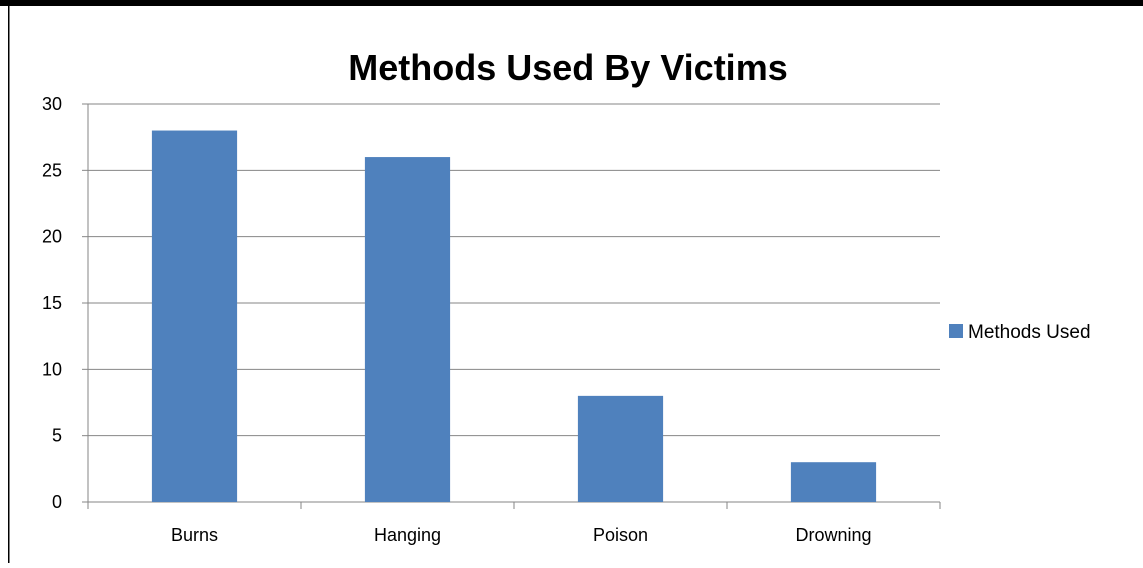  What do you see at coordinates (57, 502) in the screenshot?
I see `y-tick-label: 0` at bounding box center [57, 502].